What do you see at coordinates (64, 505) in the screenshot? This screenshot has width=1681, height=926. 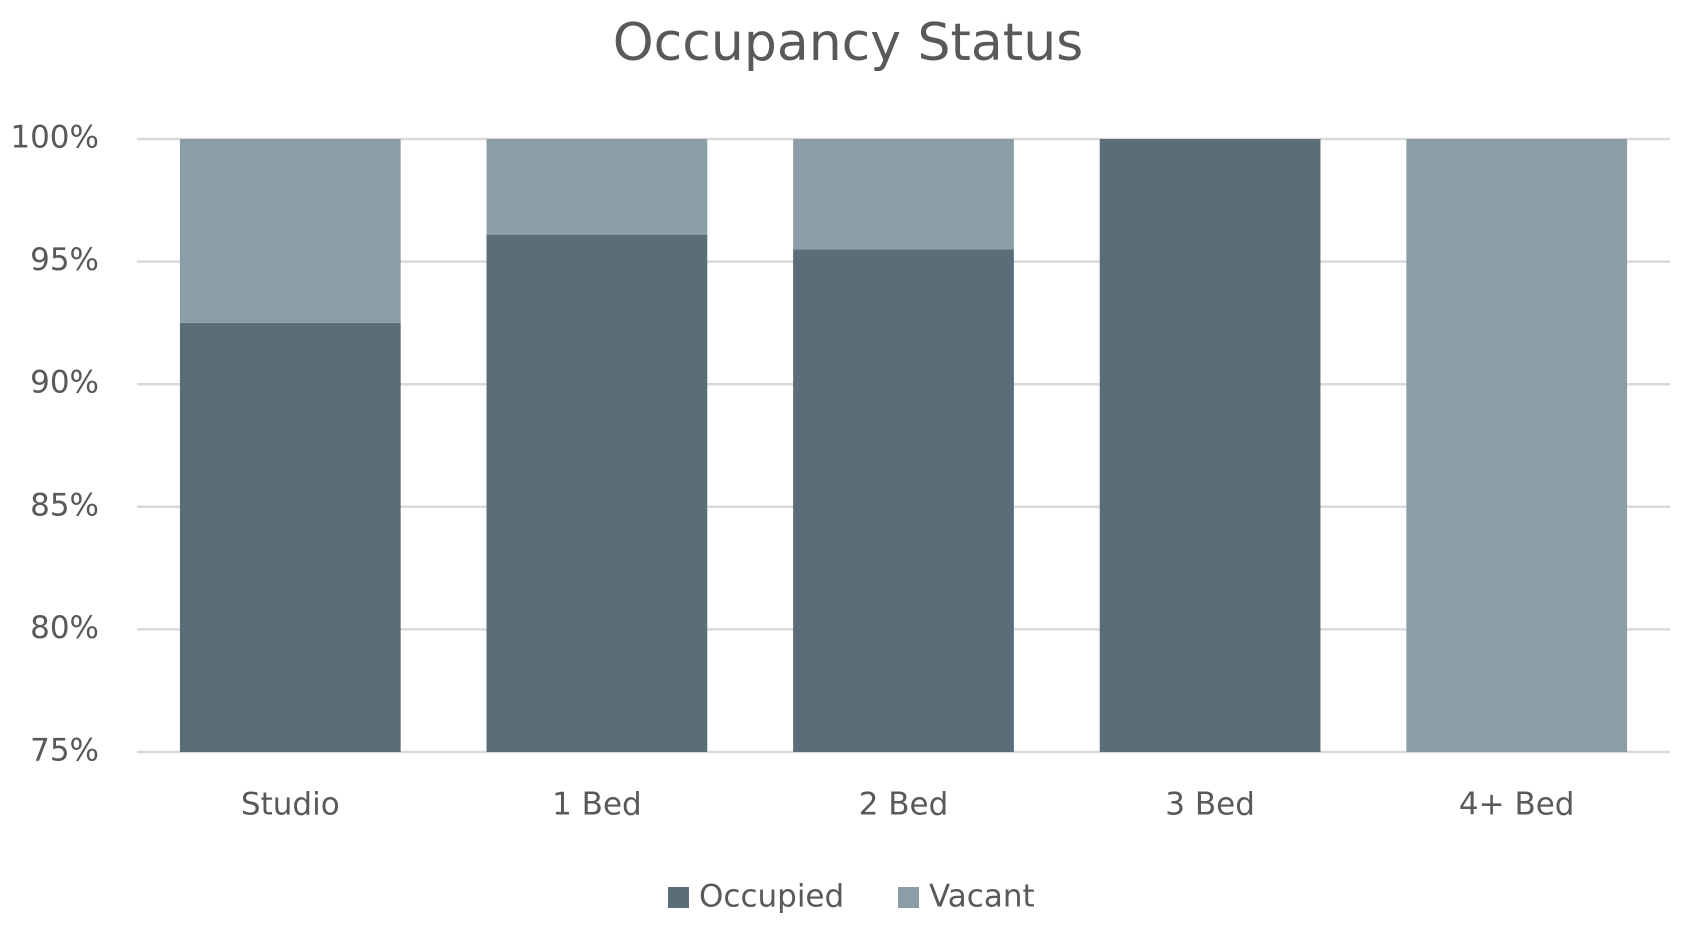 I see `y-tick-label: 85%` at bounding box center [64, 505].